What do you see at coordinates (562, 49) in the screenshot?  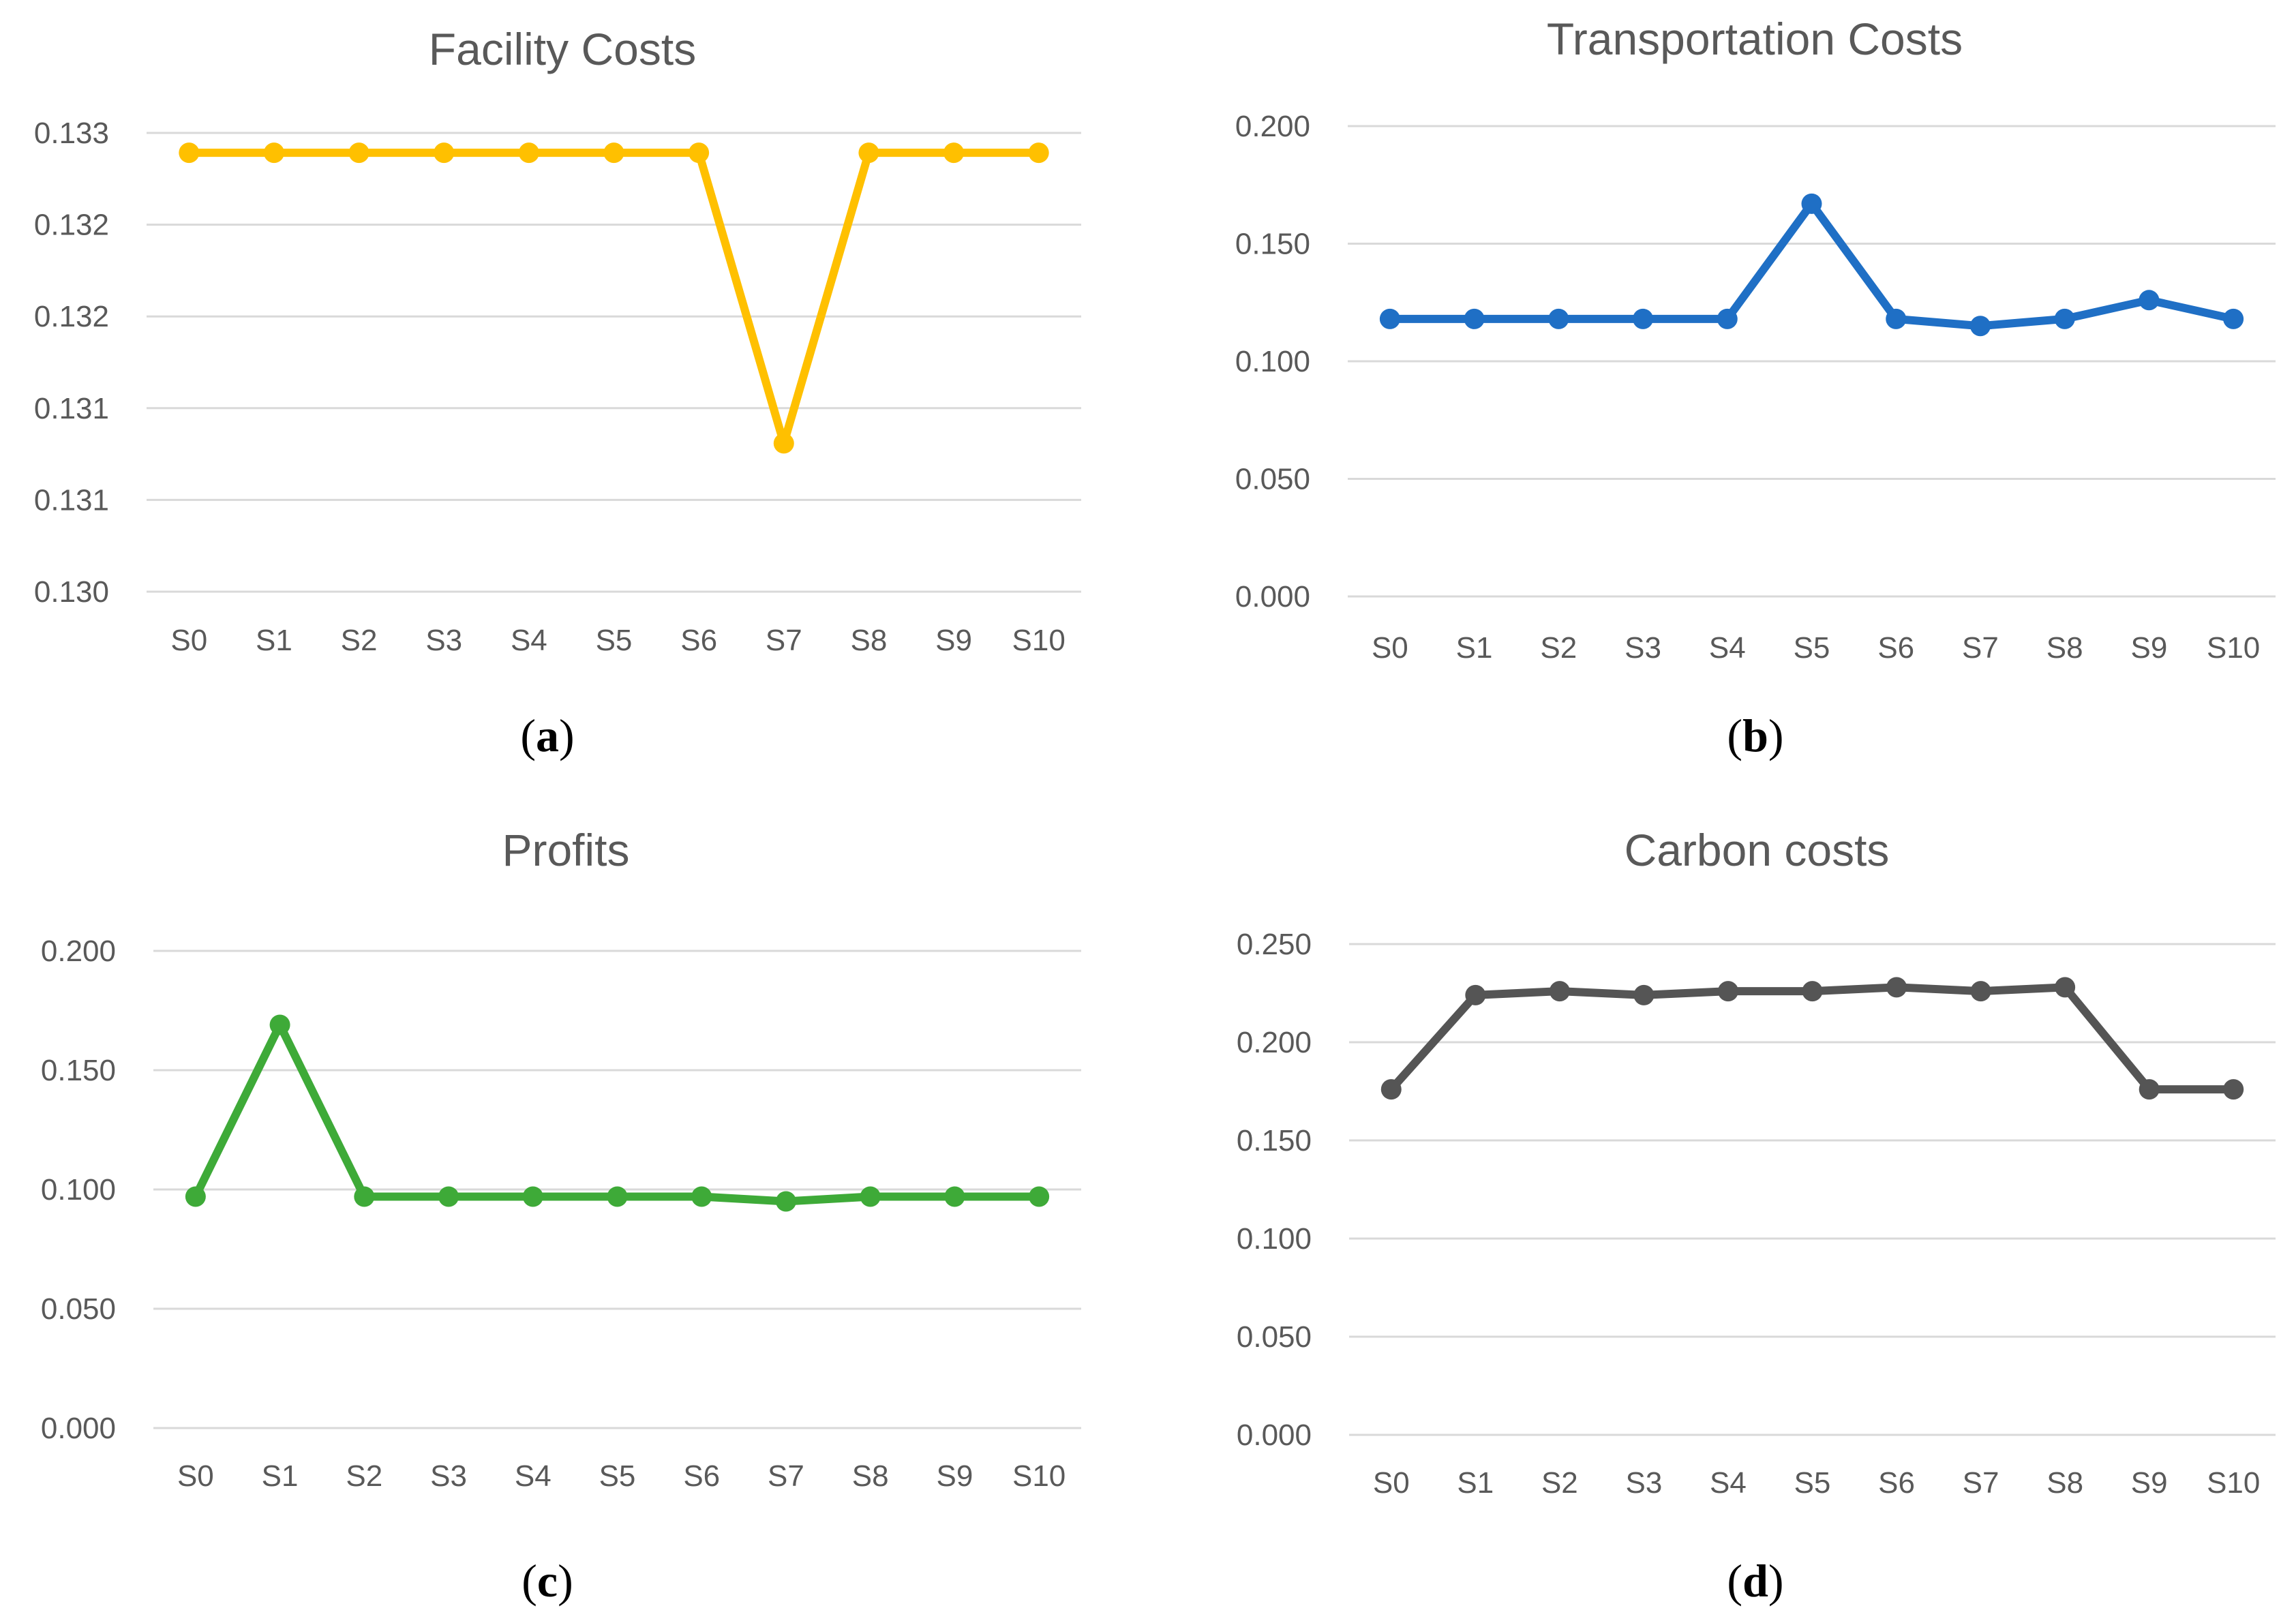 I see `chart-title: Facility Costs` at bounding box center [562, 49].